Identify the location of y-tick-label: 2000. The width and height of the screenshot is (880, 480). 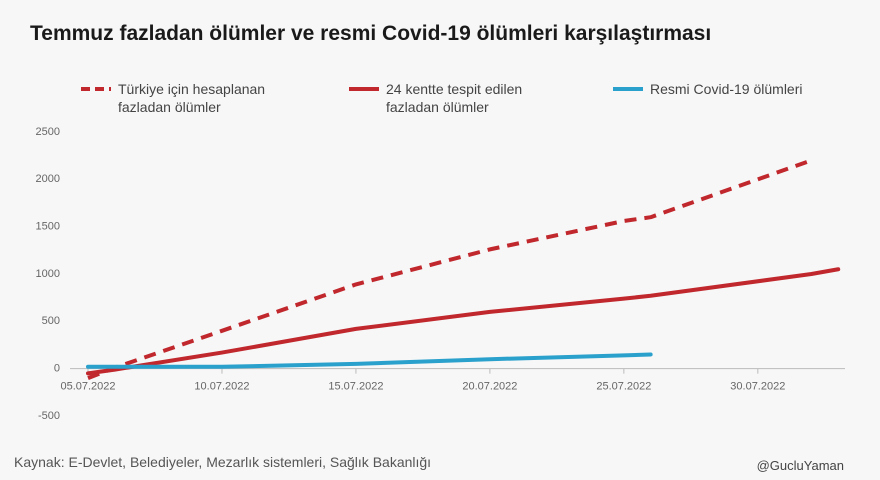
(48, 179).